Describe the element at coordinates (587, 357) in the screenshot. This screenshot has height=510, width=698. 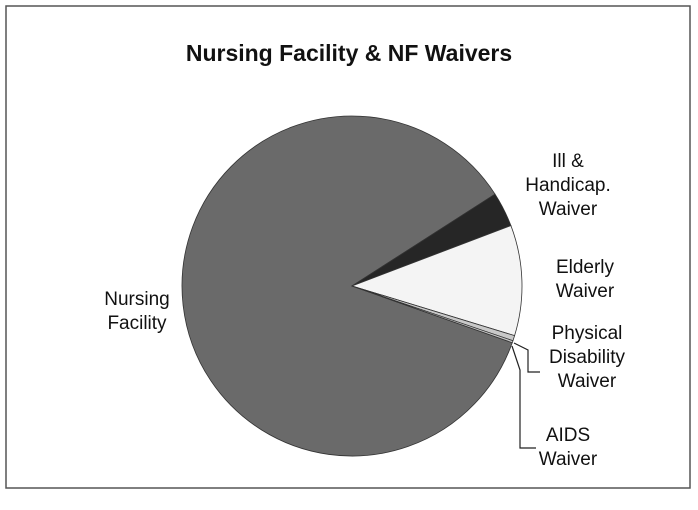
I see `slice-label: Physical Disability Waiver` at that location.